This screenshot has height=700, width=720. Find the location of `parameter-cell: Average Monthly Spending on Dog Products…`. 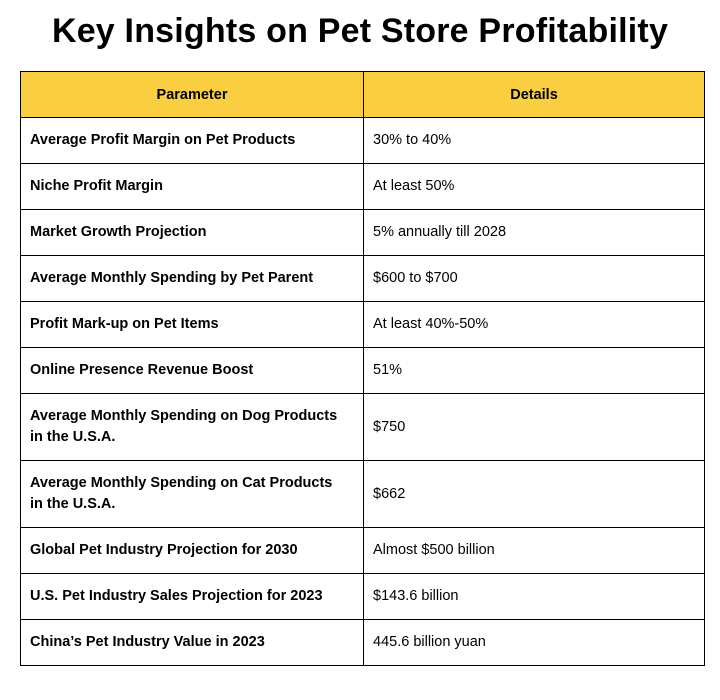

parameter-cell: Average Monthly Spending on Dog Products… is located at coordinates (192, 427).